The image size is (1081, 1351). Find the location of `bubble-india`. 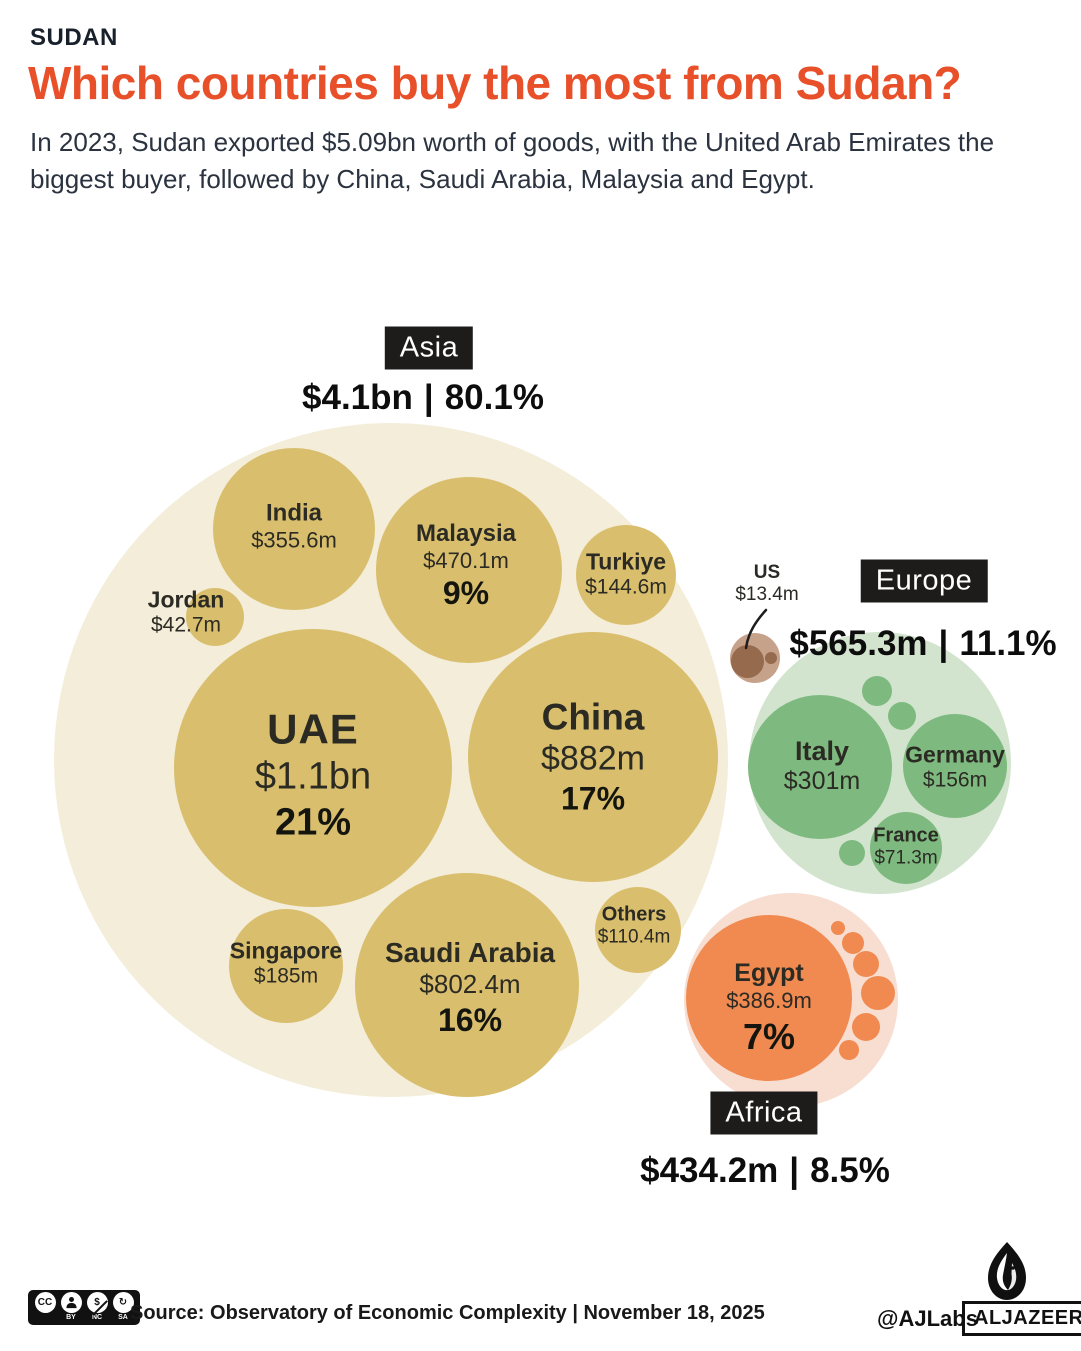

bubble-india is located at coordinates (294, 529).